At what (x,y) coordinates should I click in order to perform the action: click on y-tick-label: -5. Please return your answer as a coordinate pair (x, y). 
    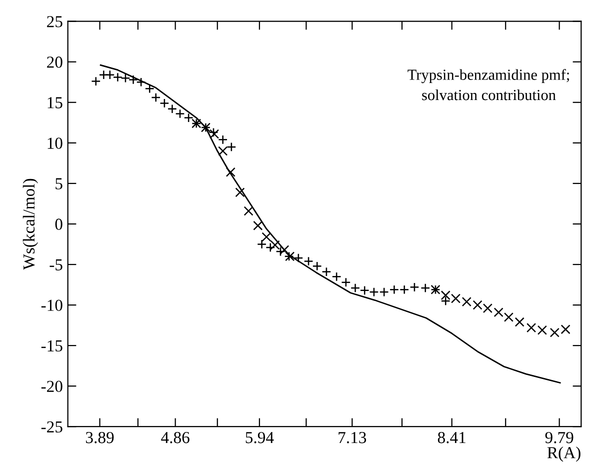
    Looking at the image, I should click on (56, 264).